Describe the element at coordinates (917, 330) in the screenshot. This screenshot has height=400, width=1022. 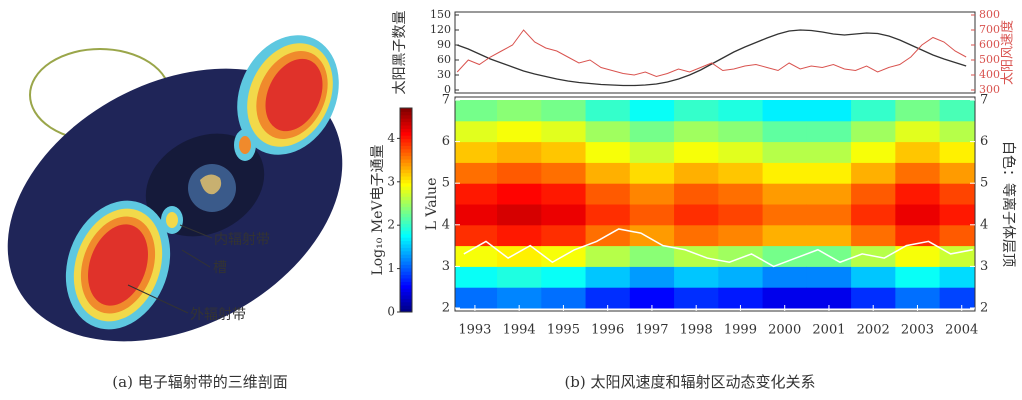
I see `x-tick-label: 2003` at that location.